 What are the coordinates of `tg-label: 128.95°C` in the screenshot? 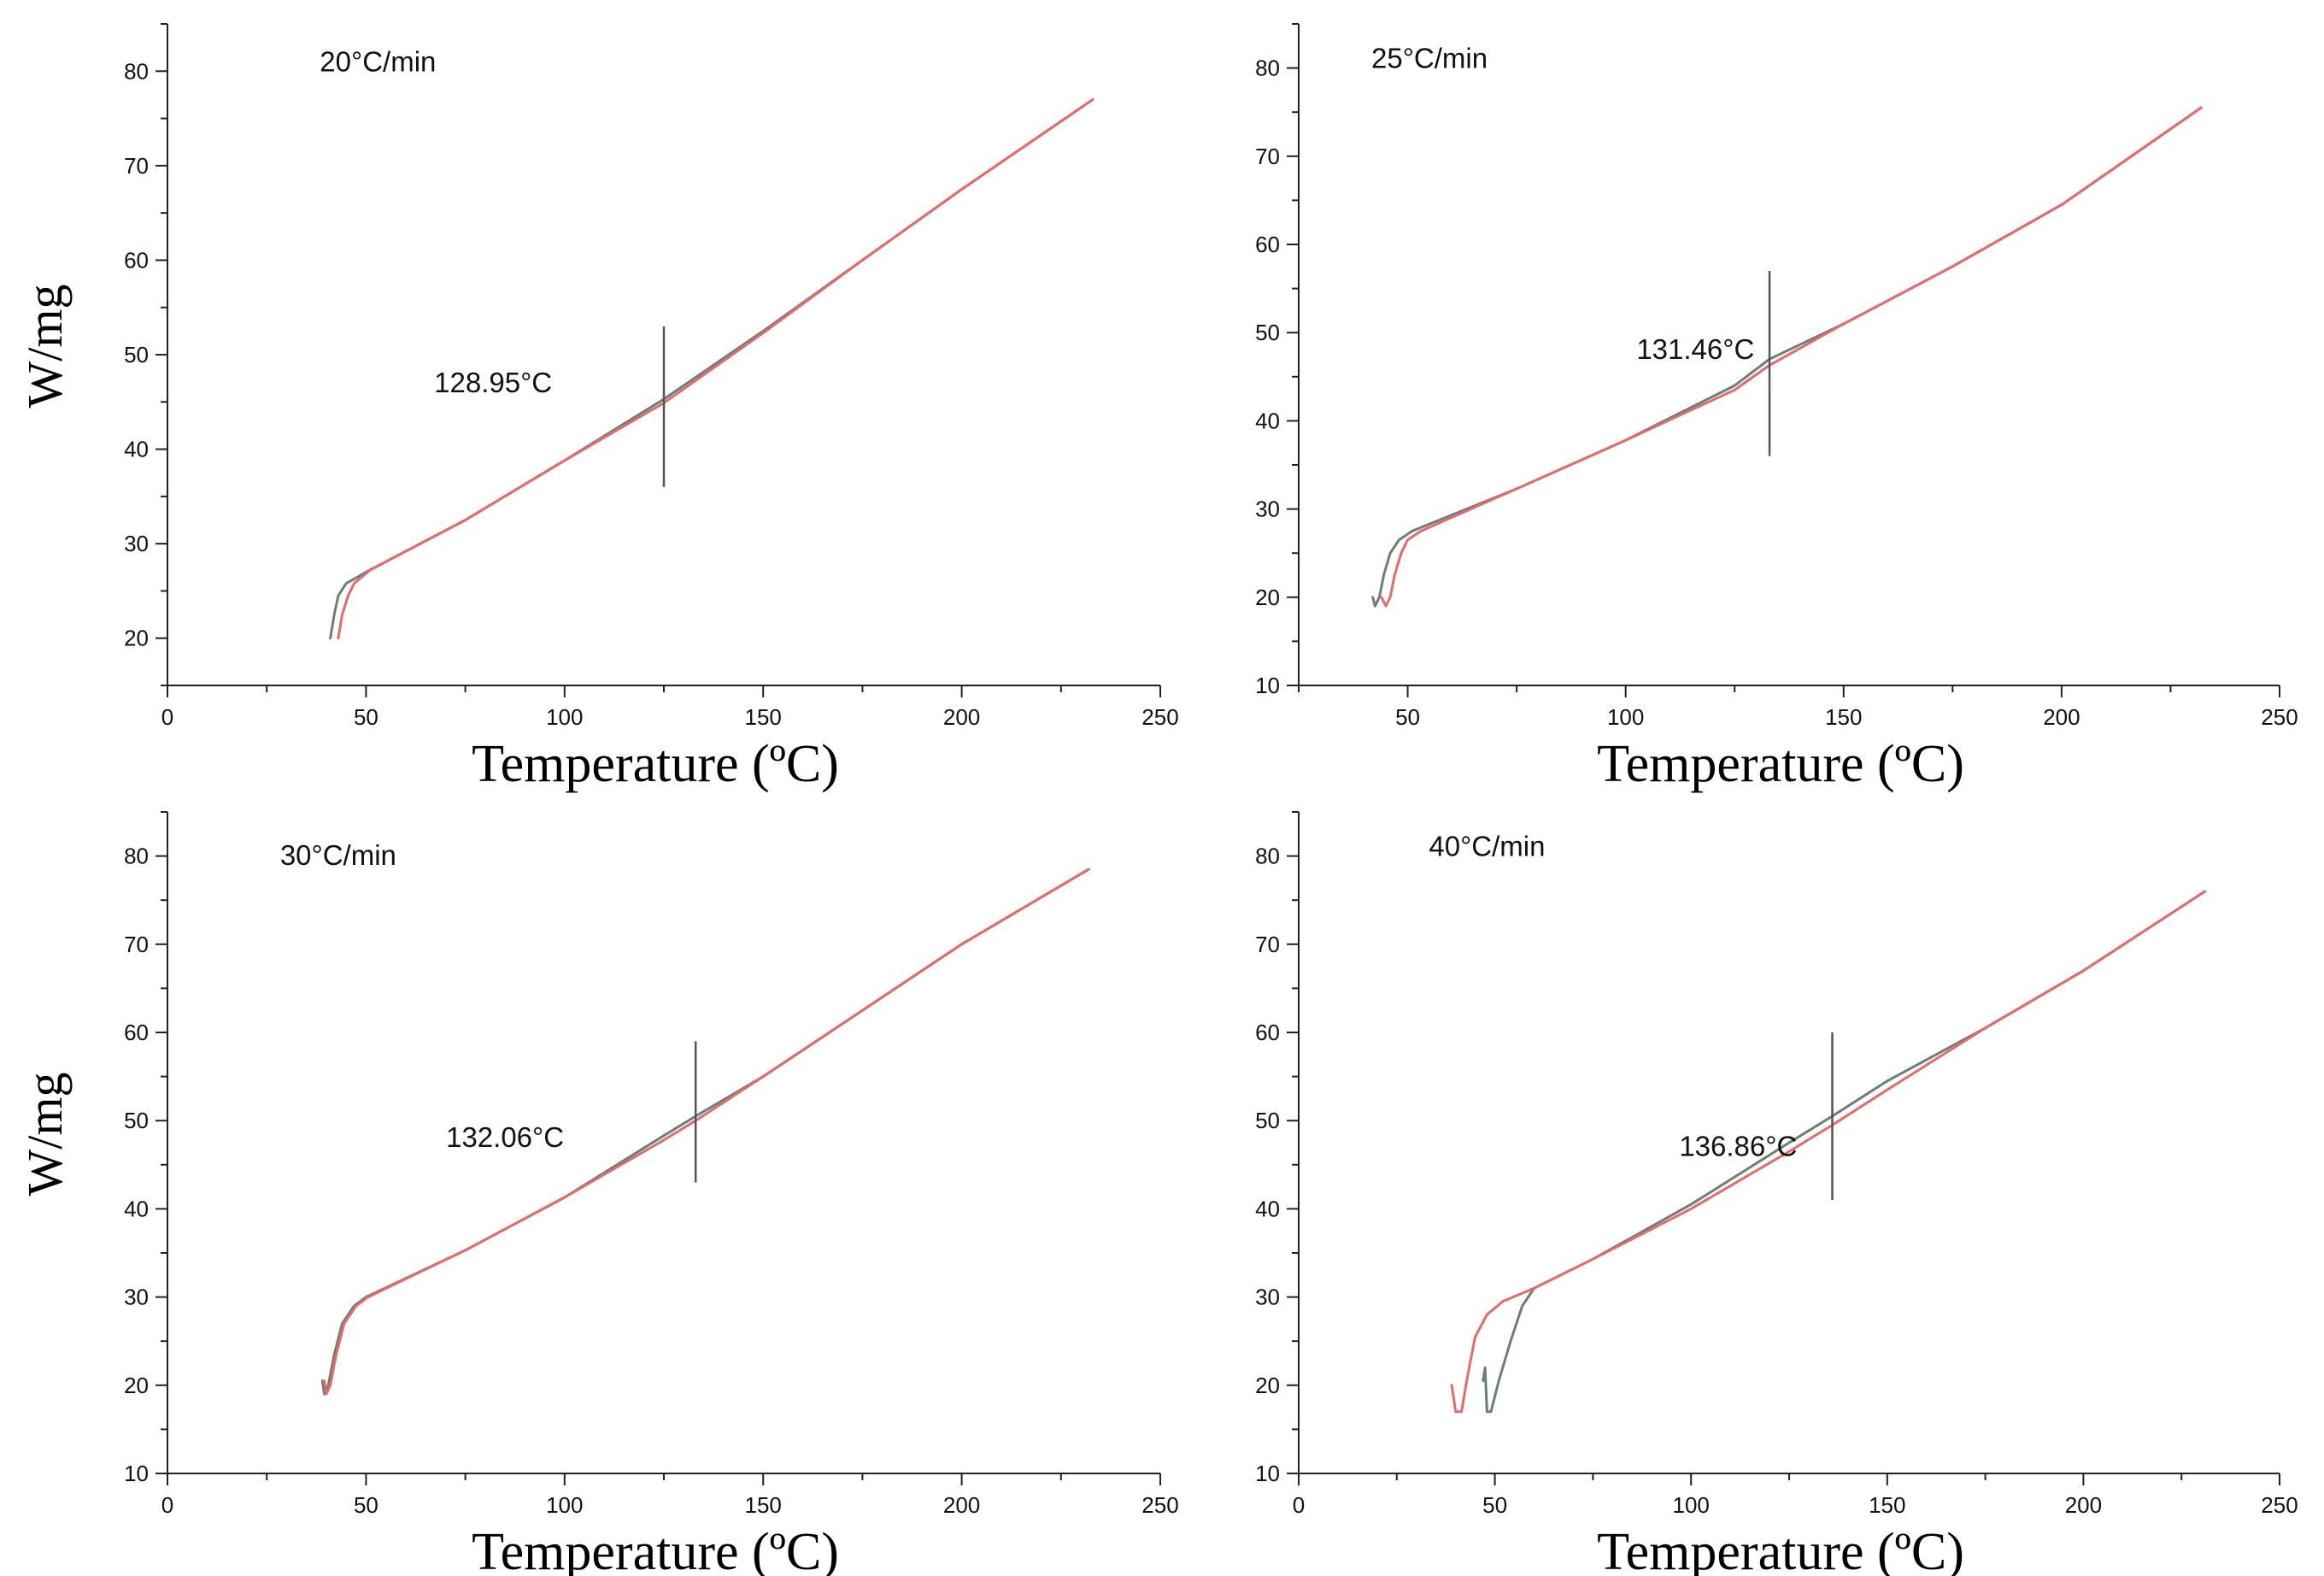 It's located at (493, 382).